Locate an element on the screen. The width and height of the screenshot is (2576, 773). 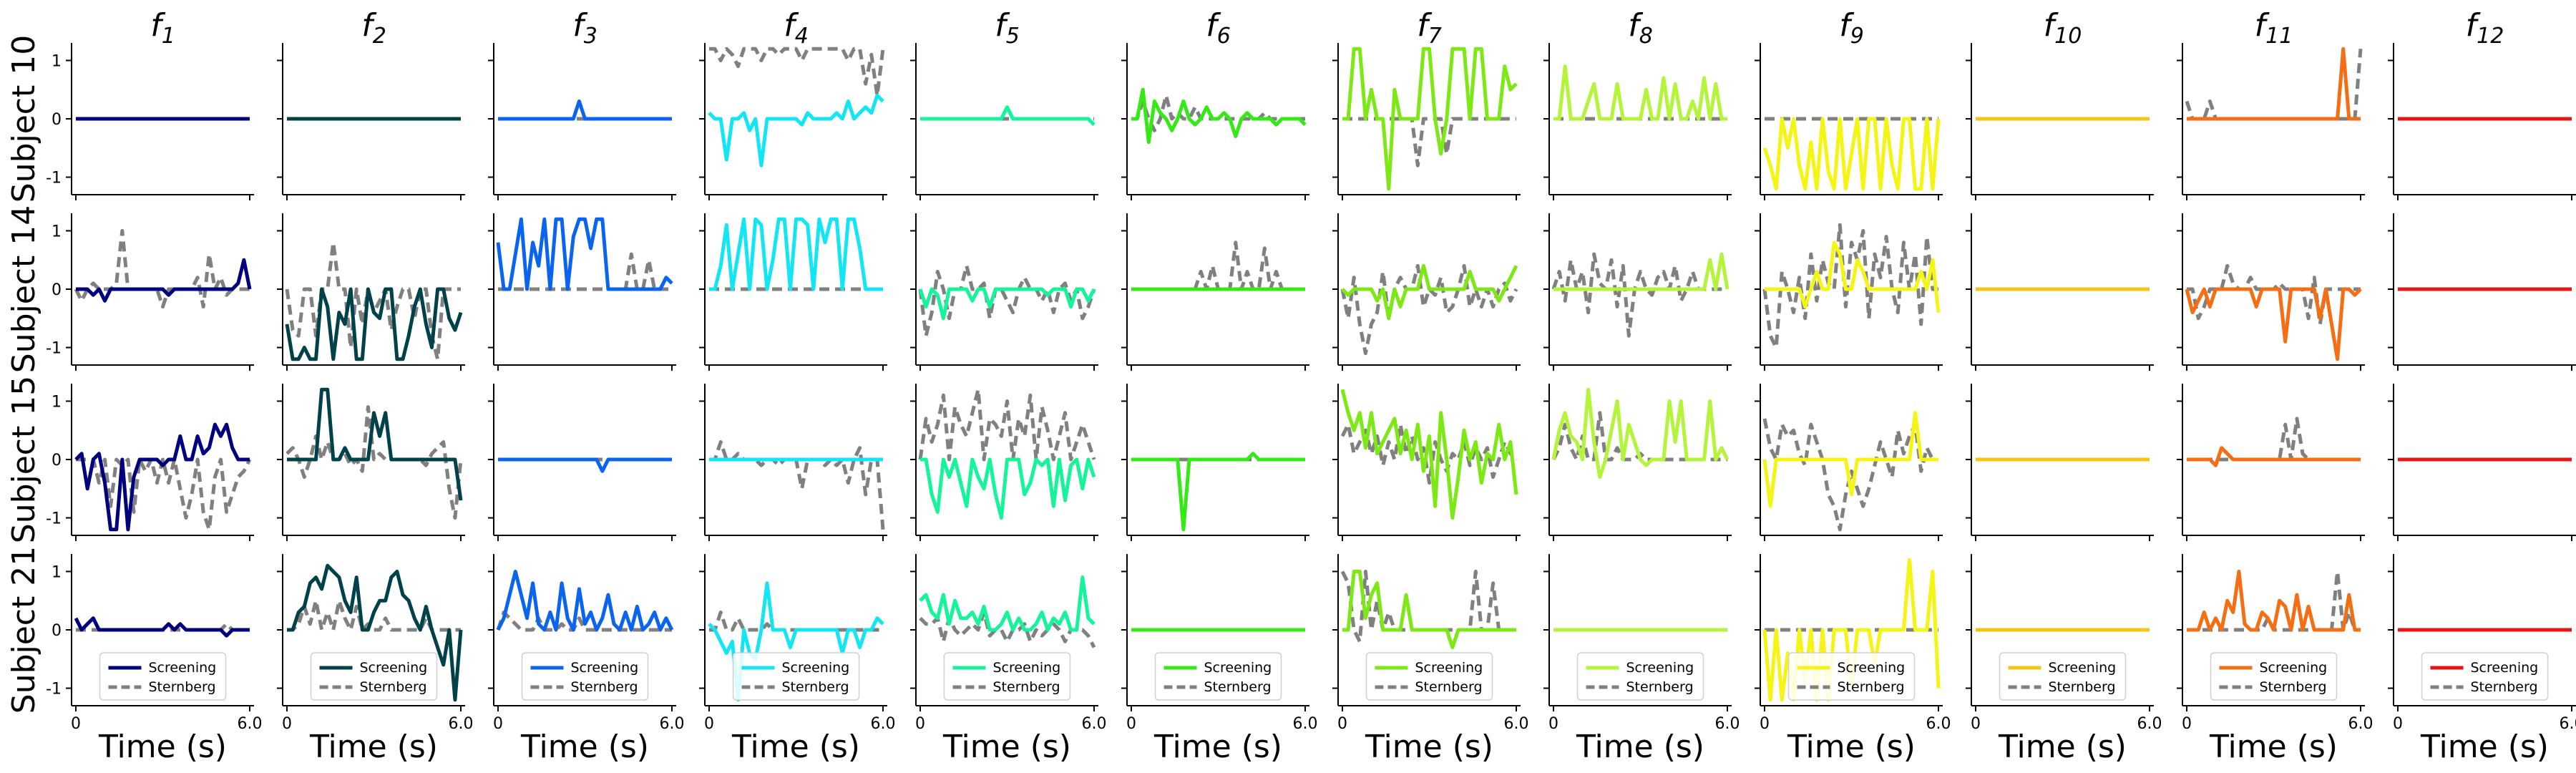
column-title: f4 is located at coordinates (796, 28).